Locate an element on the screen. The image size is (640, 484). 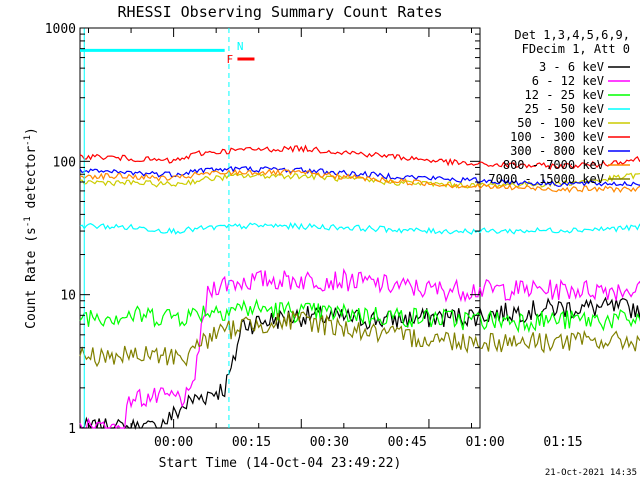
legend-label-4: 50 - 100 keV is located at coordinates (560, 123).